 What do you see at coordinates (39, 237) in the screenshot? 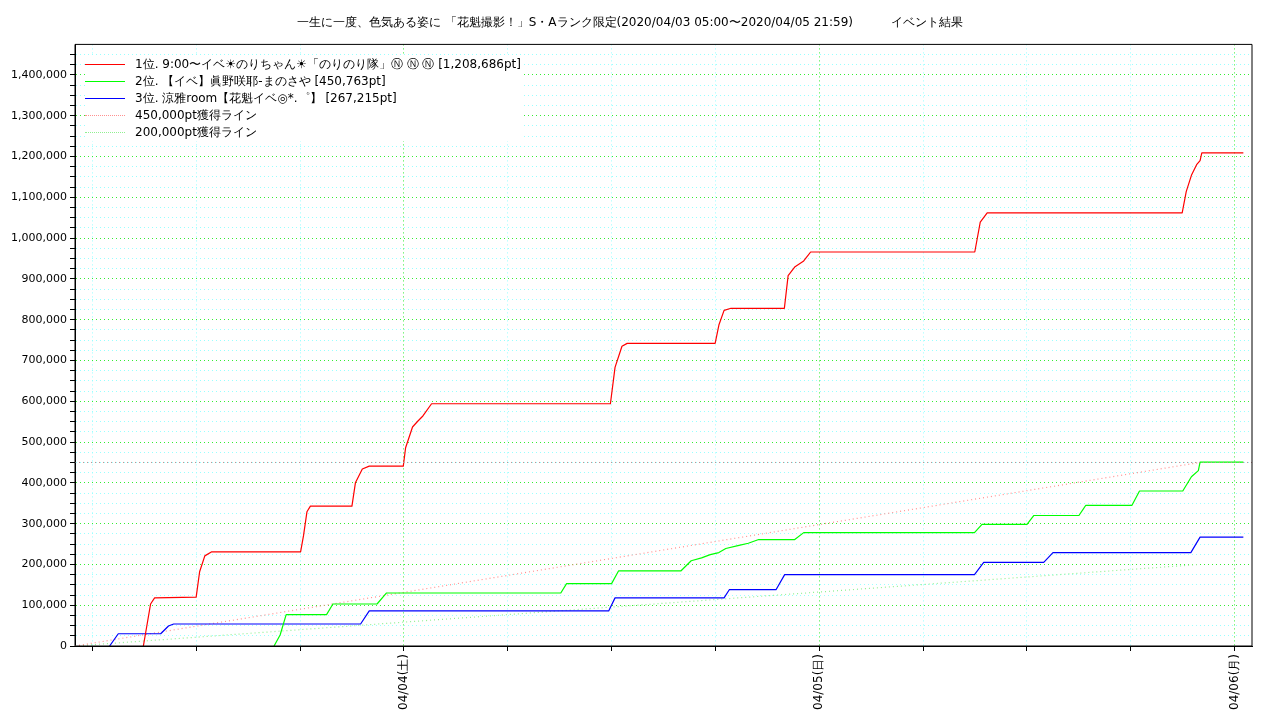
I see `y-tick-label: 1,000,000` at bounding box center [39, 237].